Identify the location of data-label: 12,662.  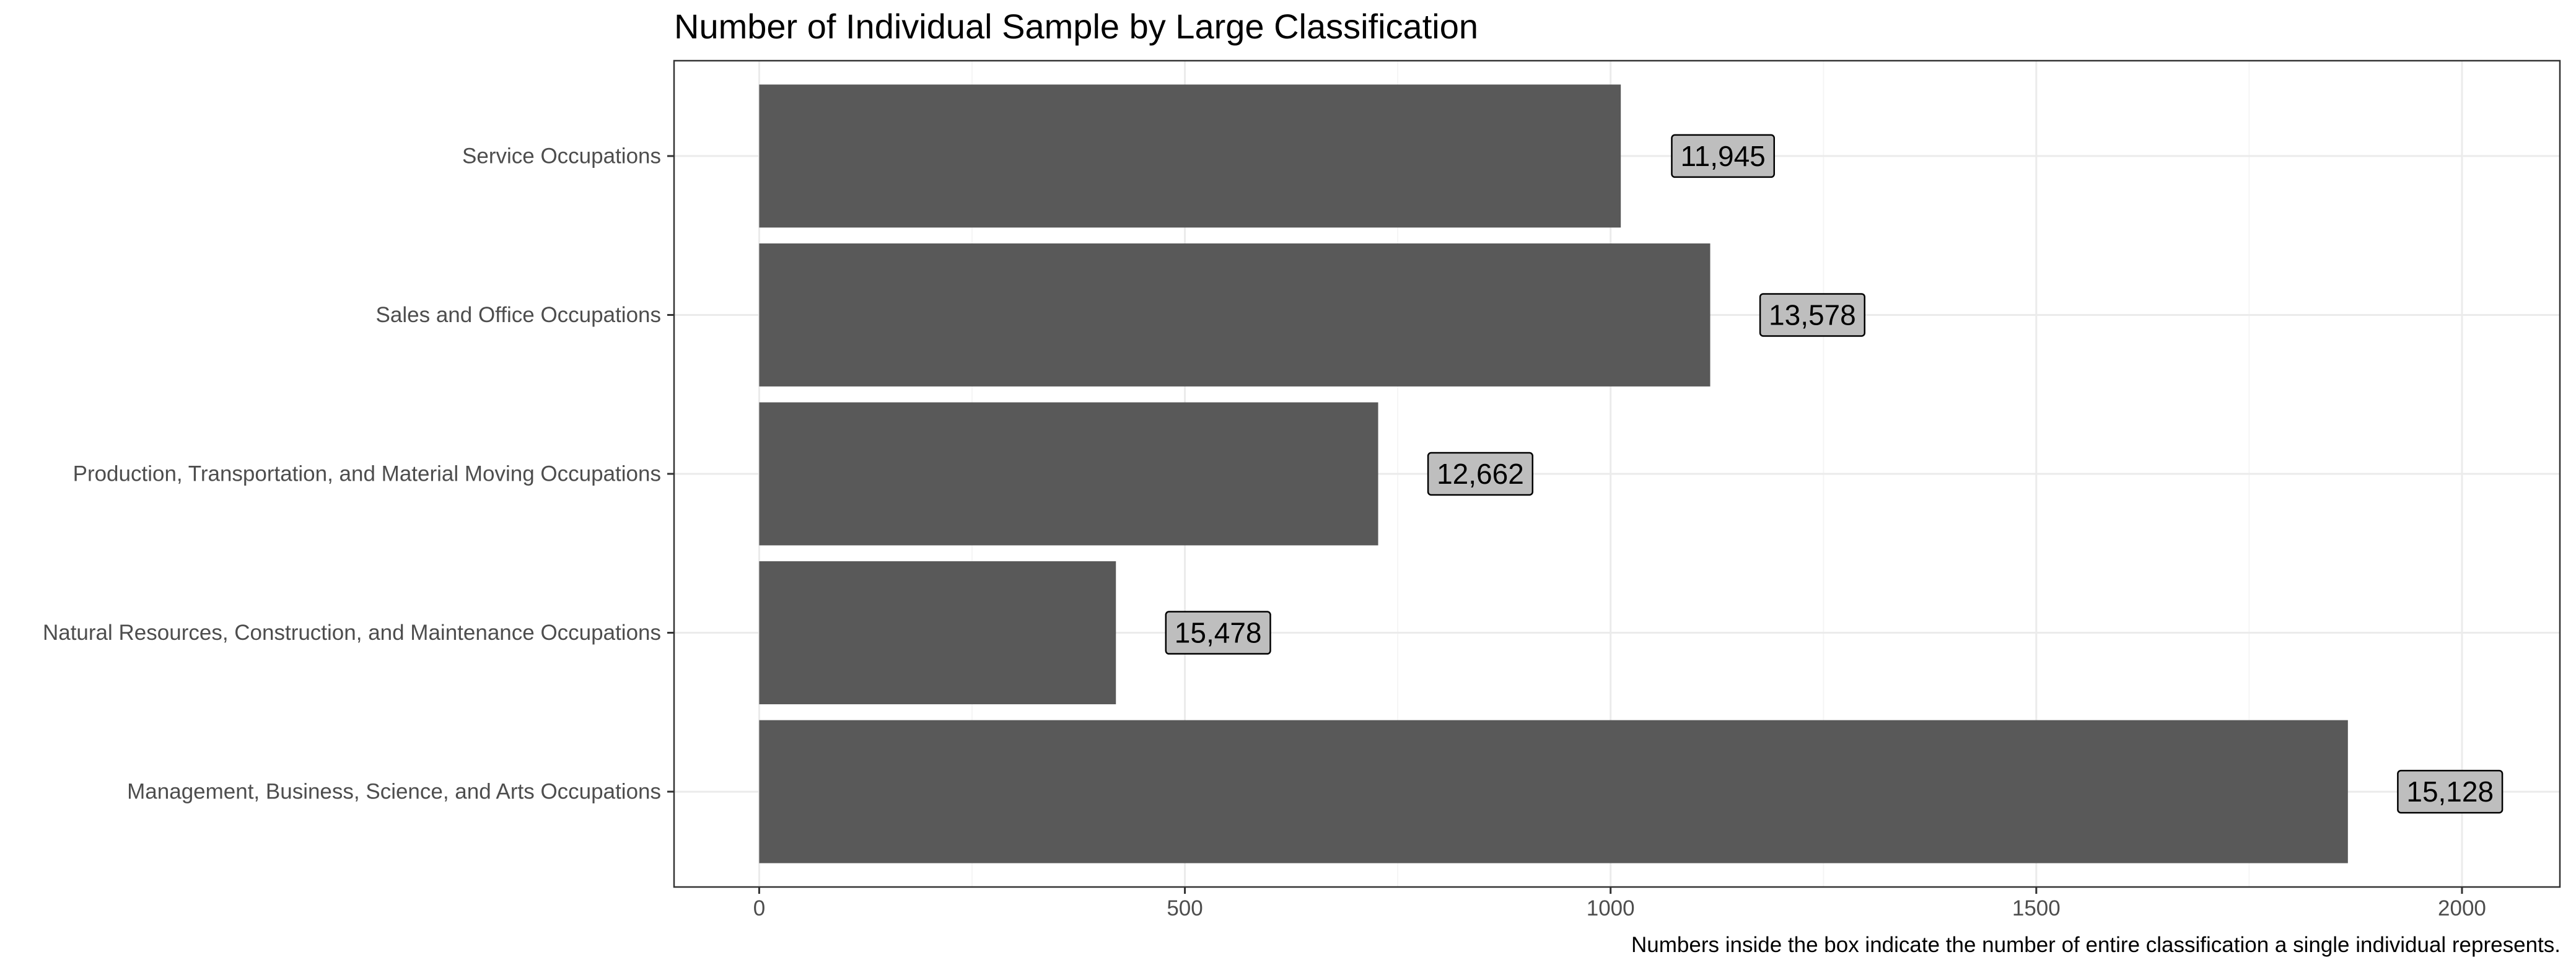
(1480, 474).